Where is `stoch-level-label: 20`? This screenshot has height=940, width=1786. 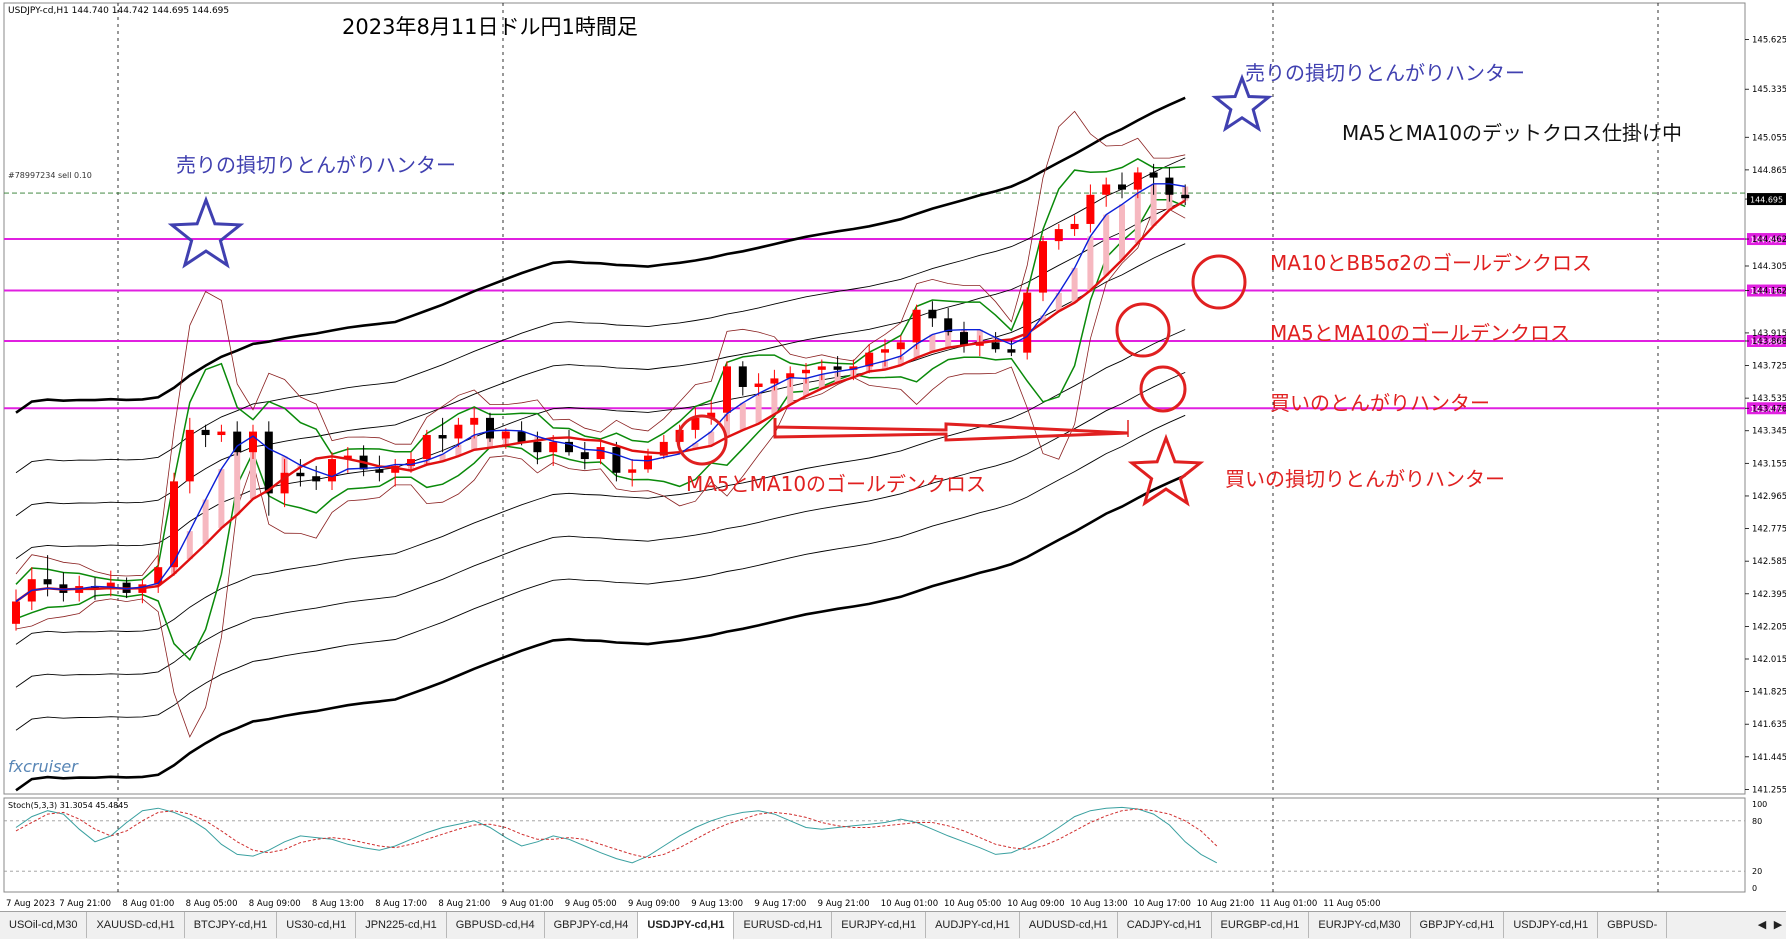 stoch-level-label: 20 is located at coordinates (1757, 871).